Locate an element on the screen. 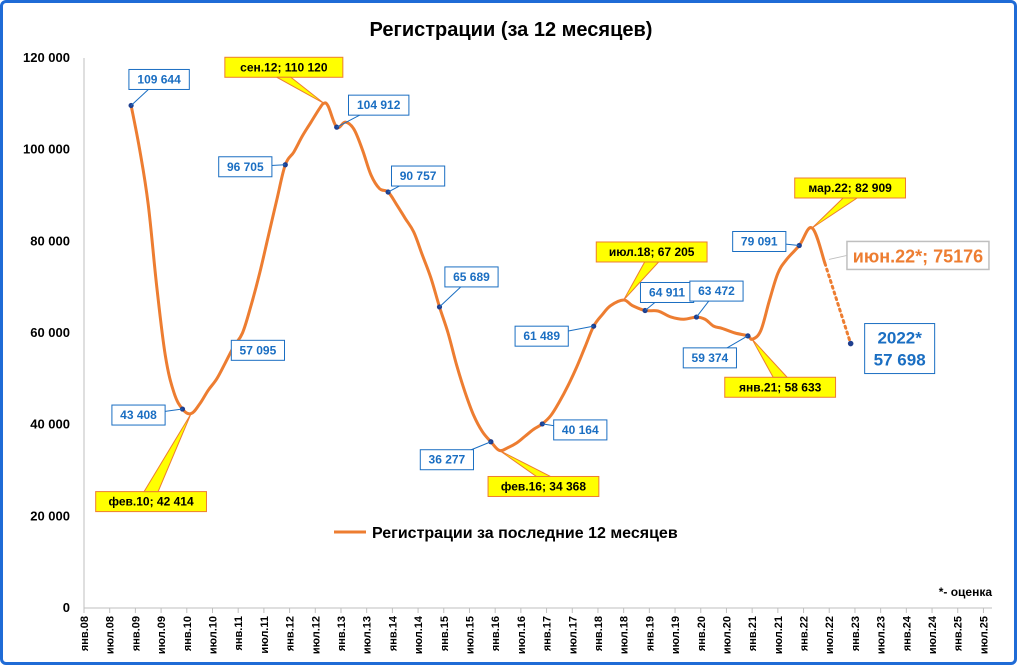 The height and width of the screenshot is (671, 1023). x-tick-label: янв.24 is located at coordinates (907, 633).